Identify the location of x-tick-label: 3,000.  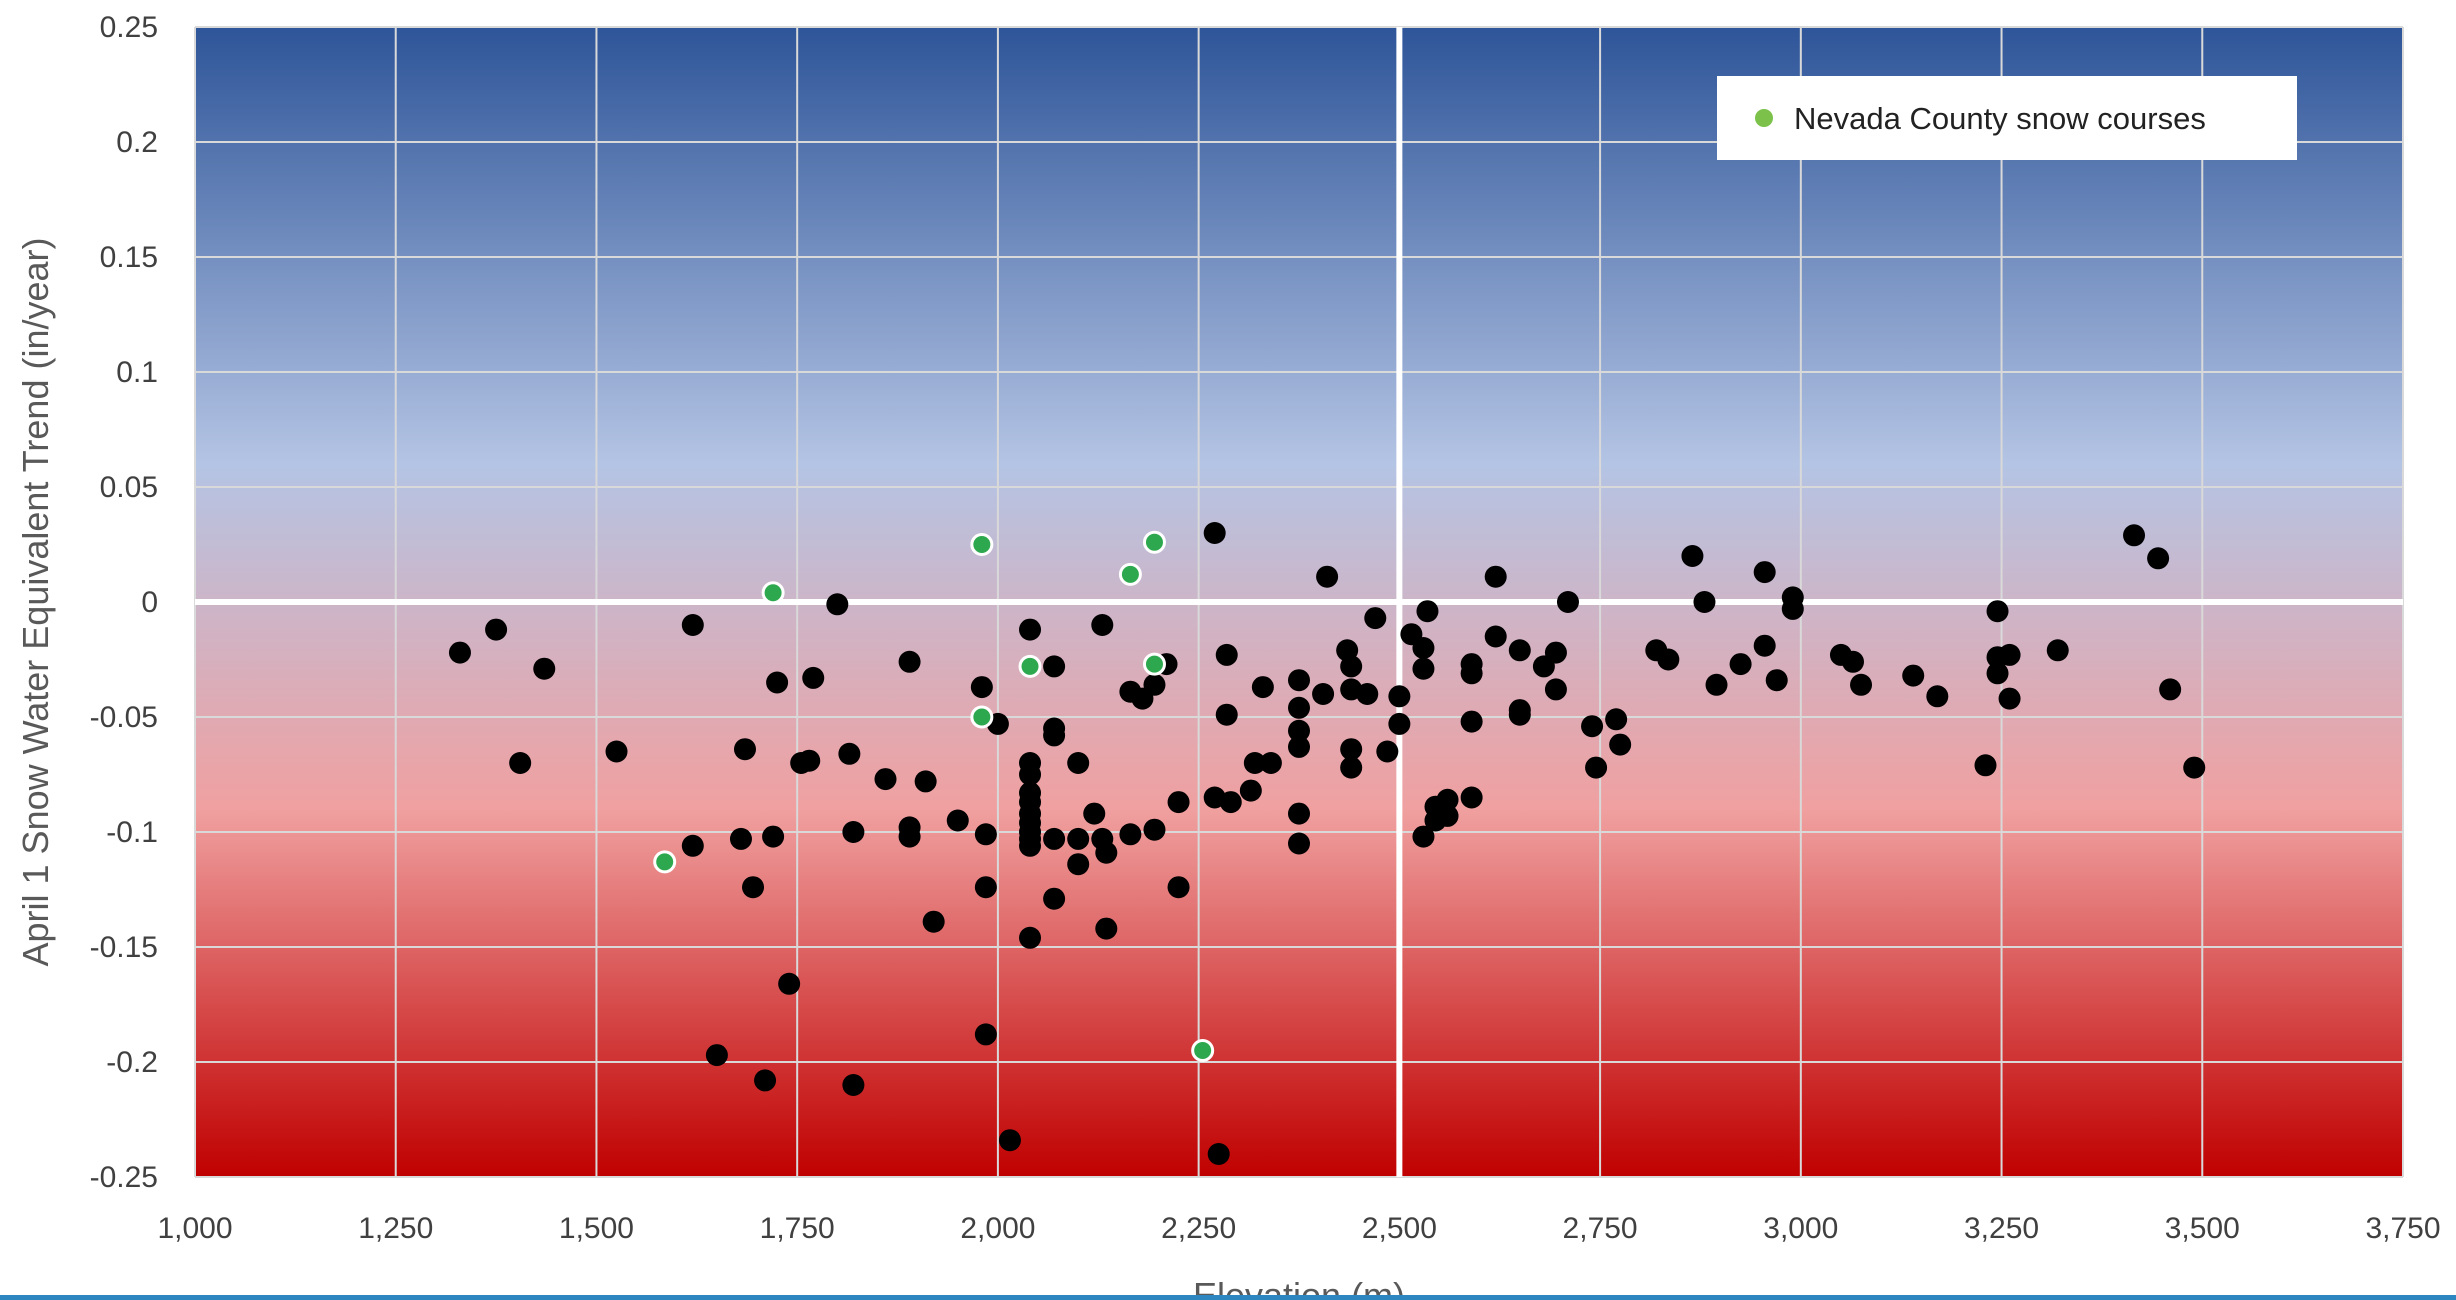
(1800, 1228).